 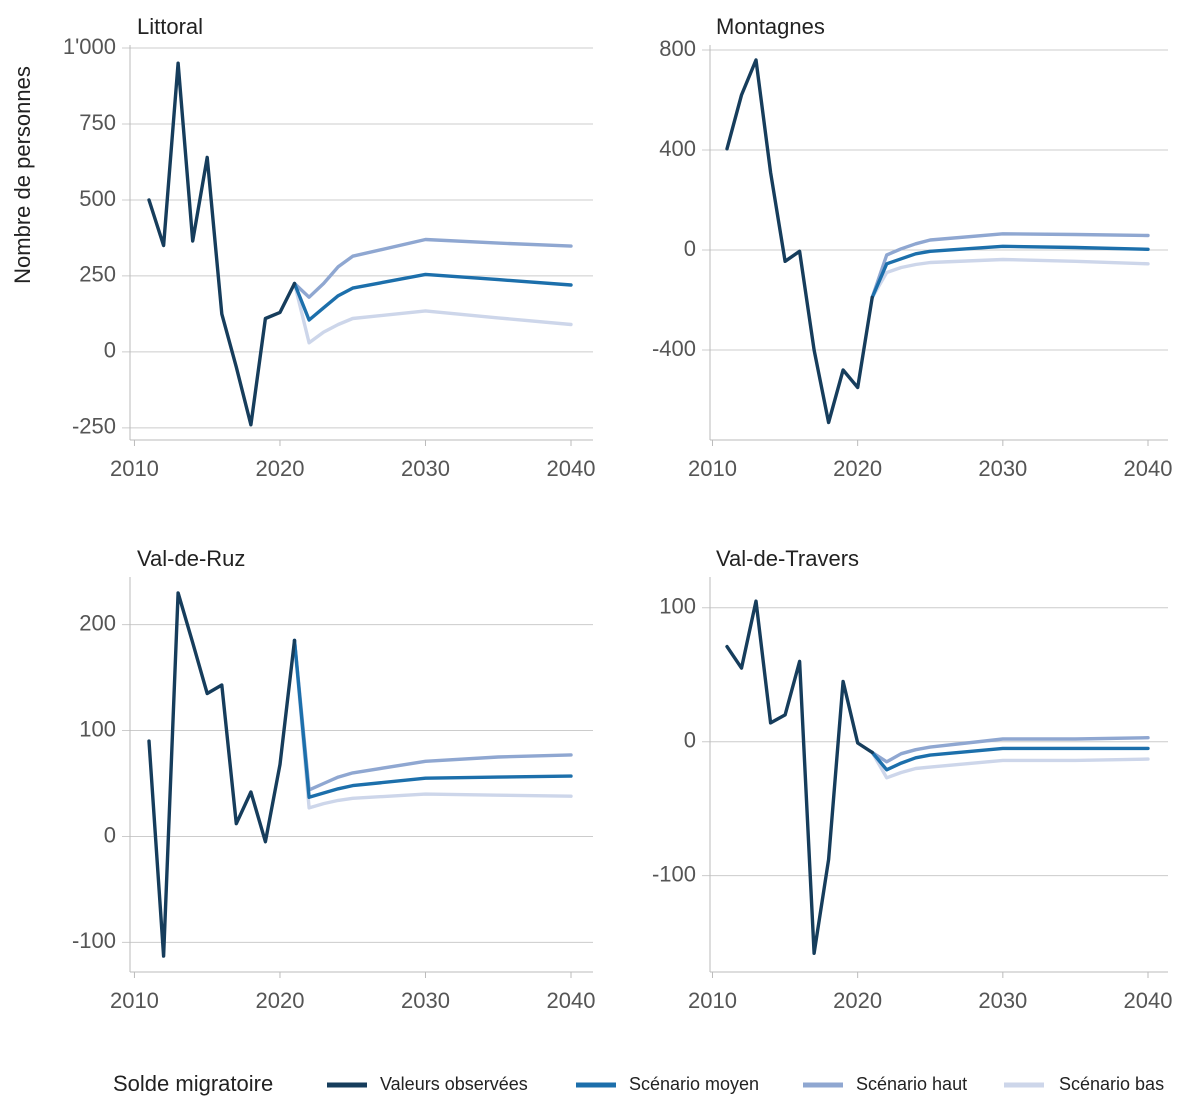 What do you see at coordinates (193, 1083) in the screenshot?
I see `legend-title: Solde migratoire` at bounding box center [193, 1083].